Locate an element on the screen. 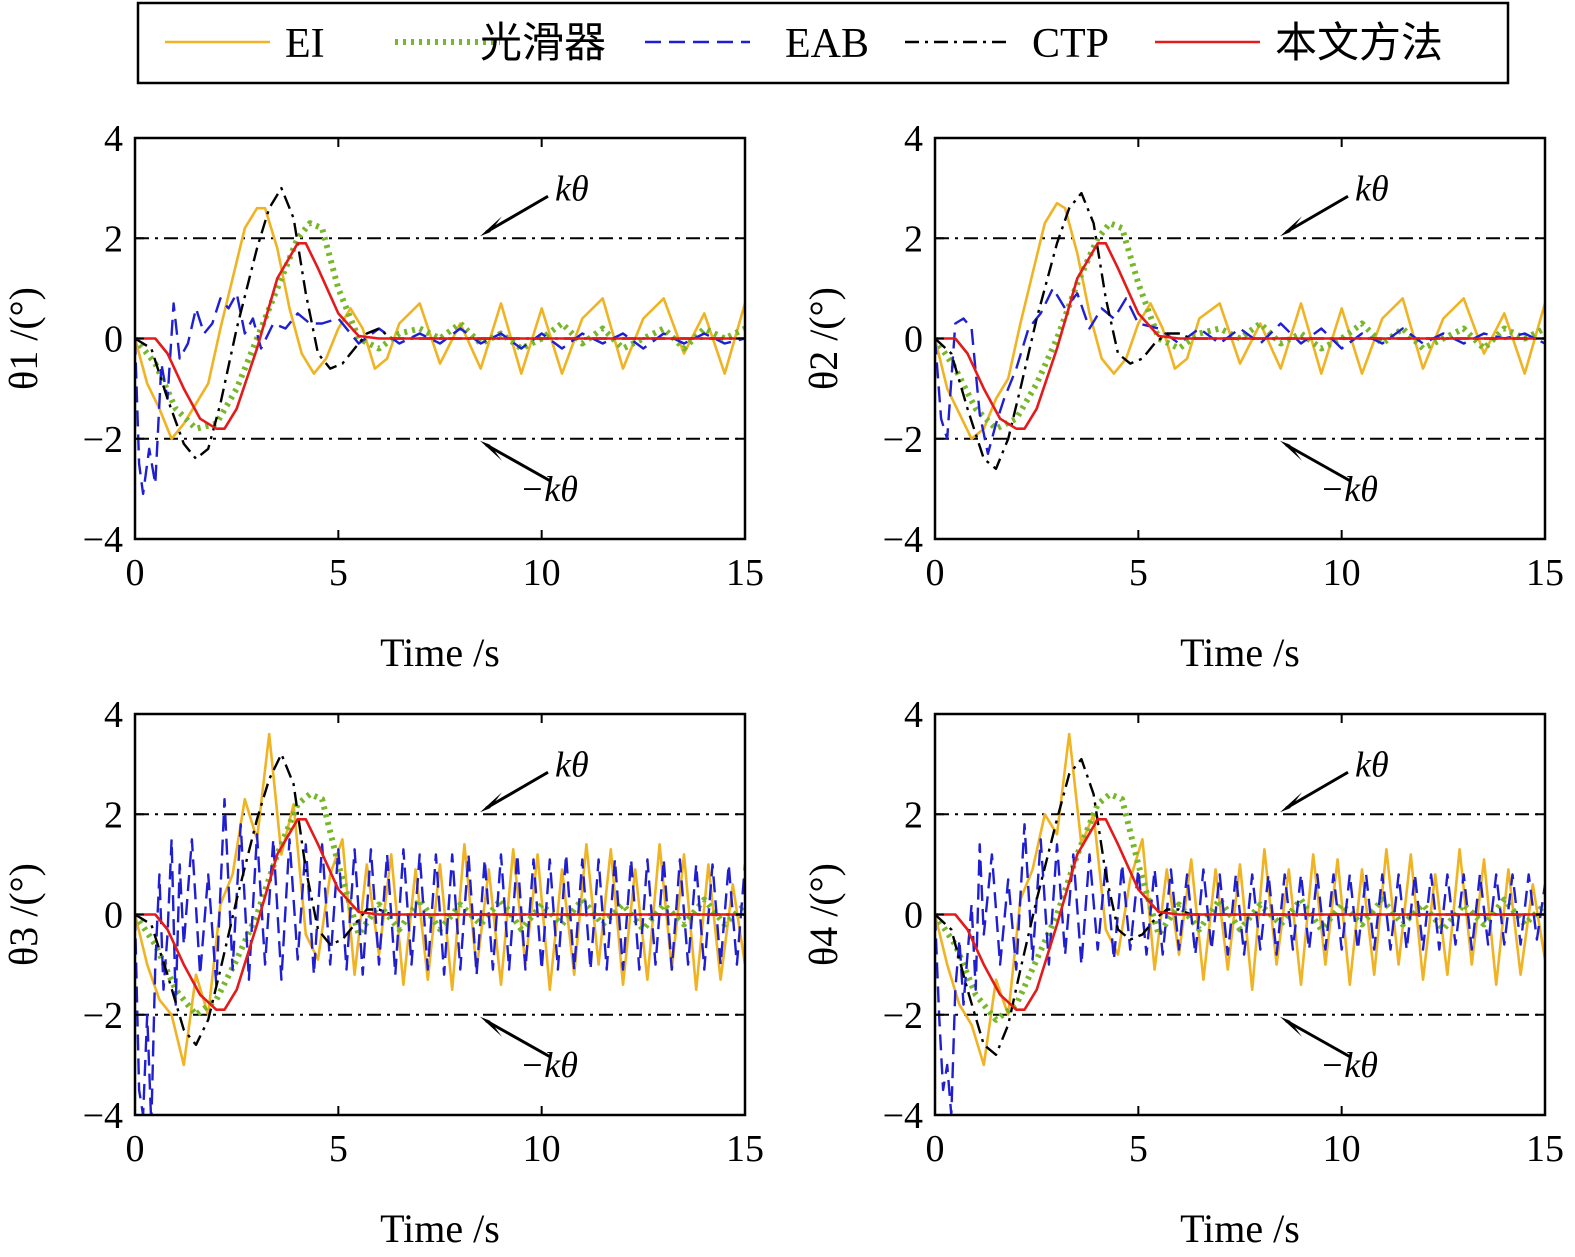 The width and height of the screenshot is (1575, 1257). legend-label-4: CTP is located at coordinates (1070, 44).